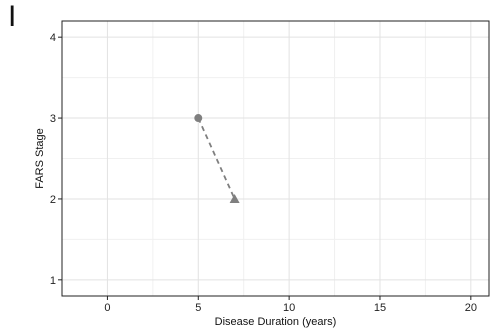 This screenshot has height=332, width=493. What do you see at coordinates (53, 119) in the screenshot?
I see `y-tick-label: 3` at bounding box center [53, 119].